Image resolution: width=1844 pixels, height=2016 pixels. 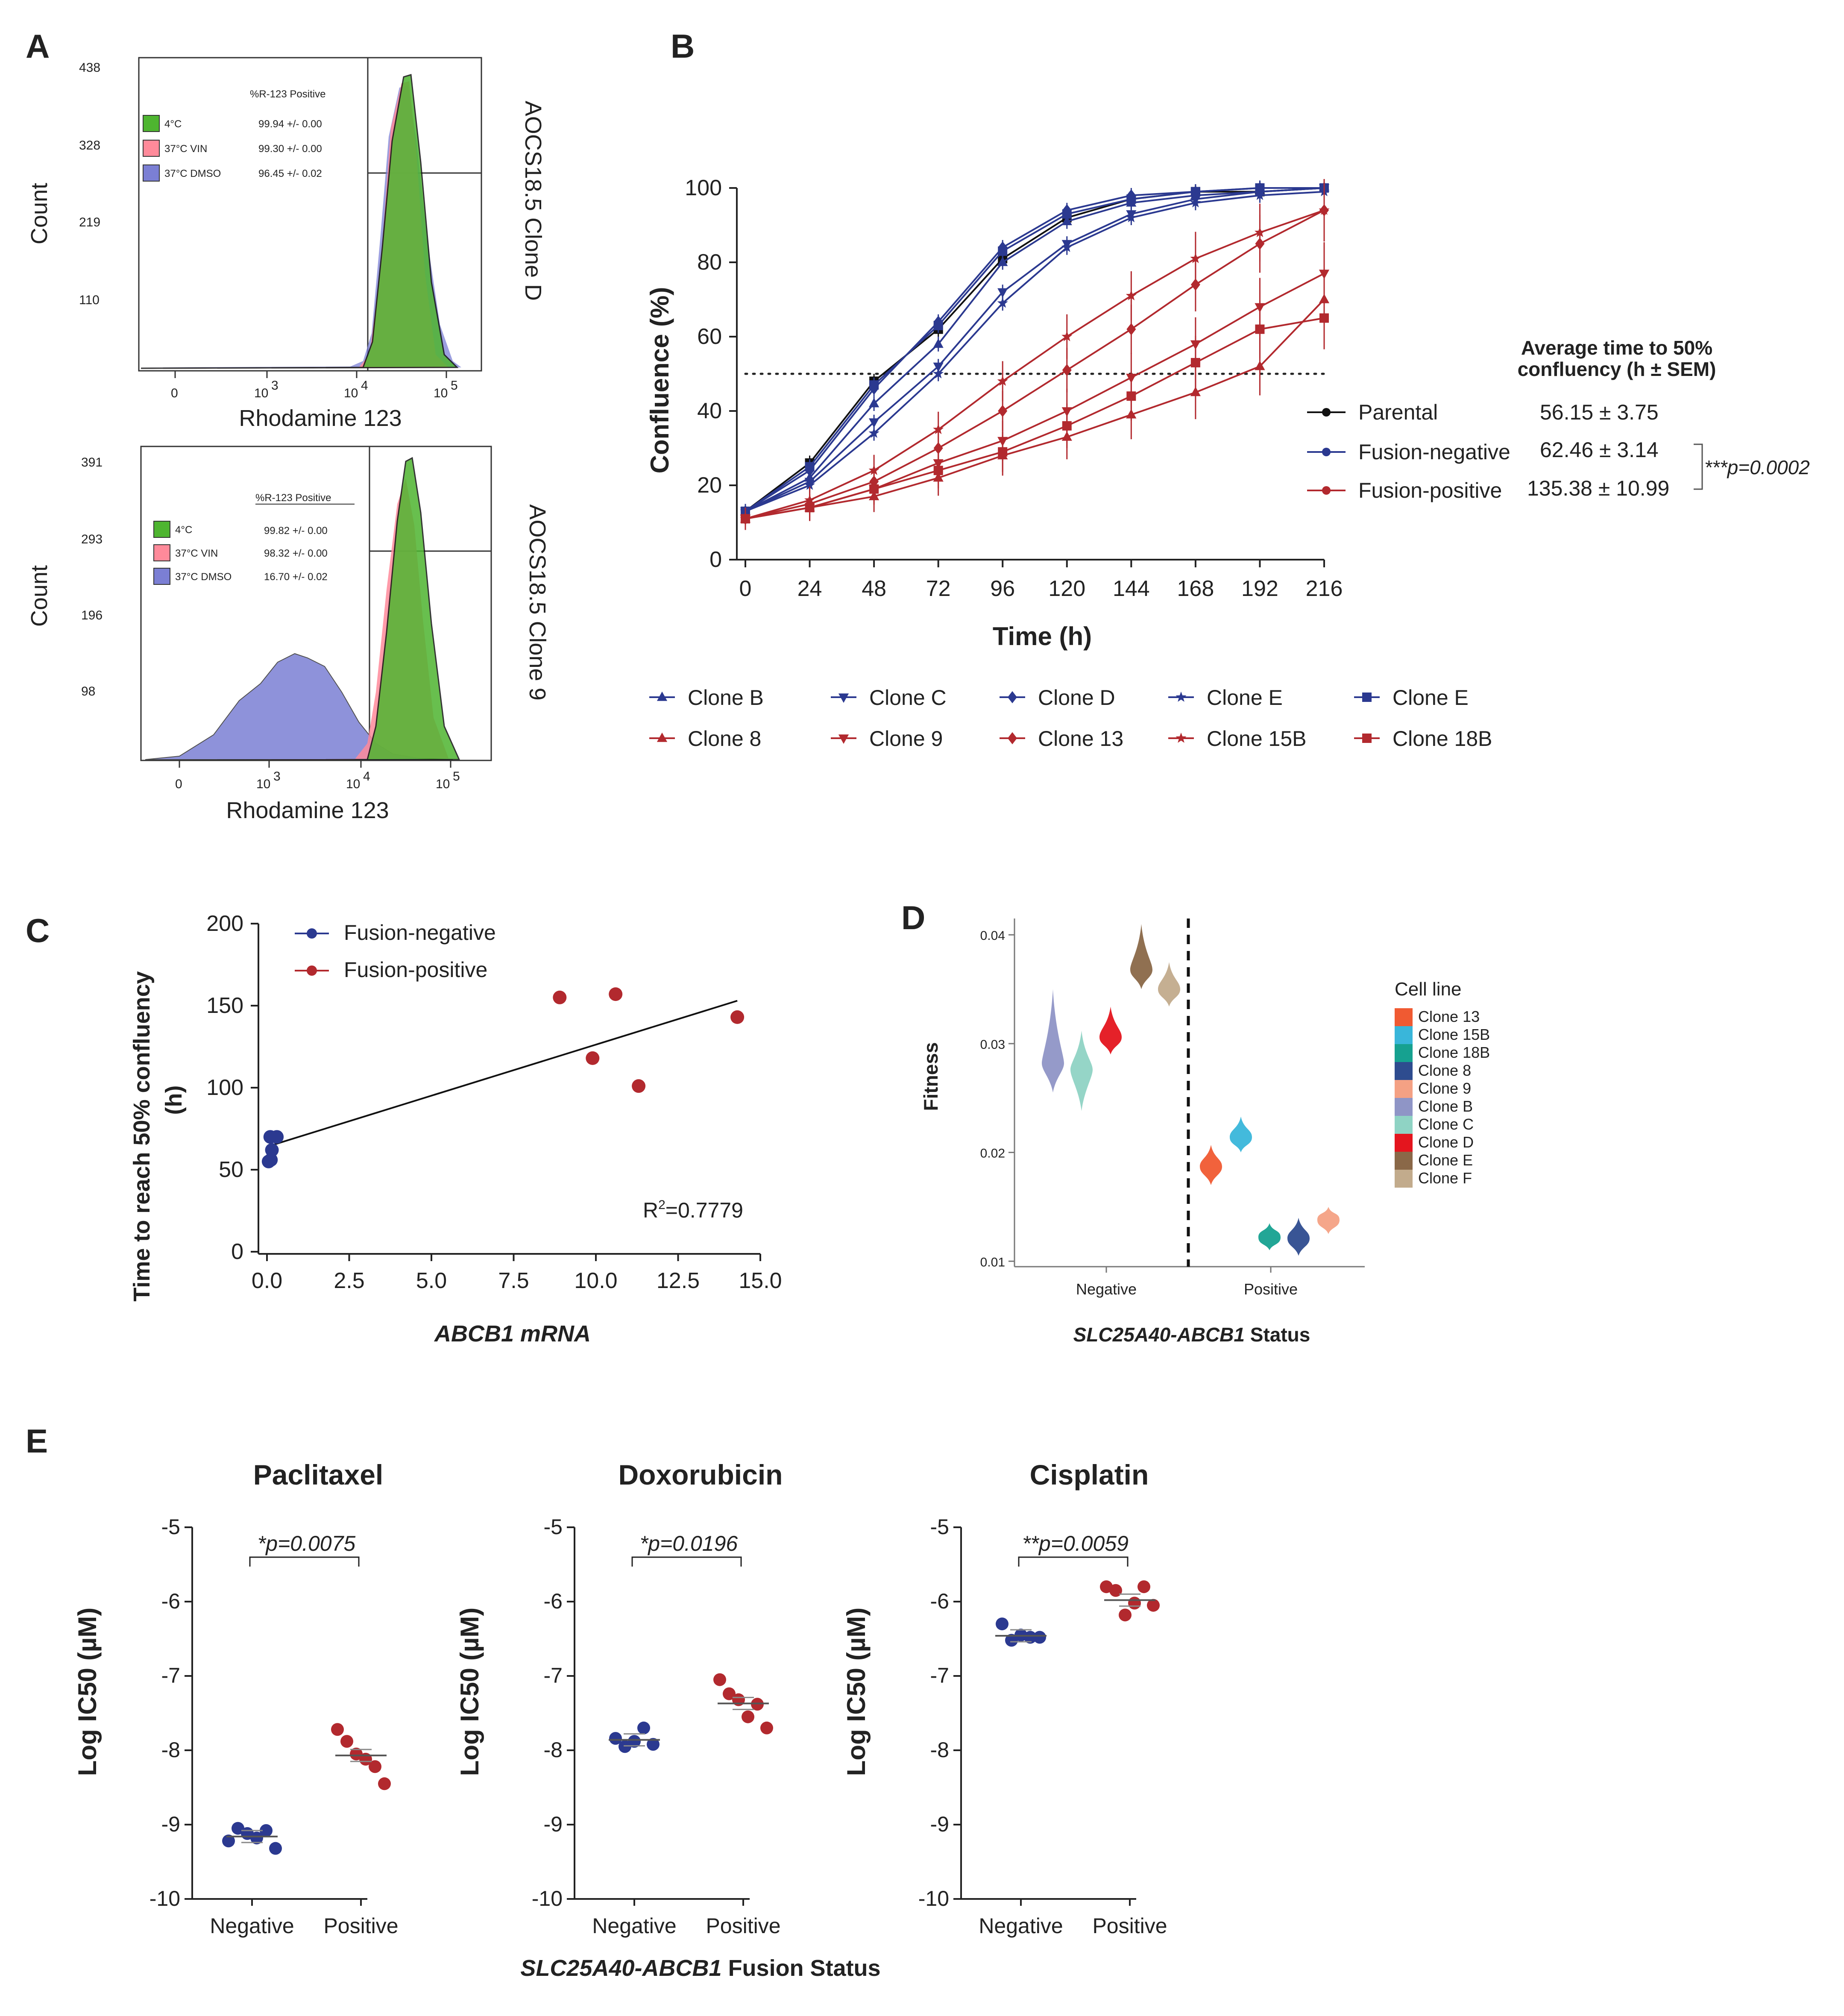 What do you see at coordinates (296, 531) in the screenshot?
I see `legend-value: 99.82 +/- 0.00` at bounding box center [296, 531].